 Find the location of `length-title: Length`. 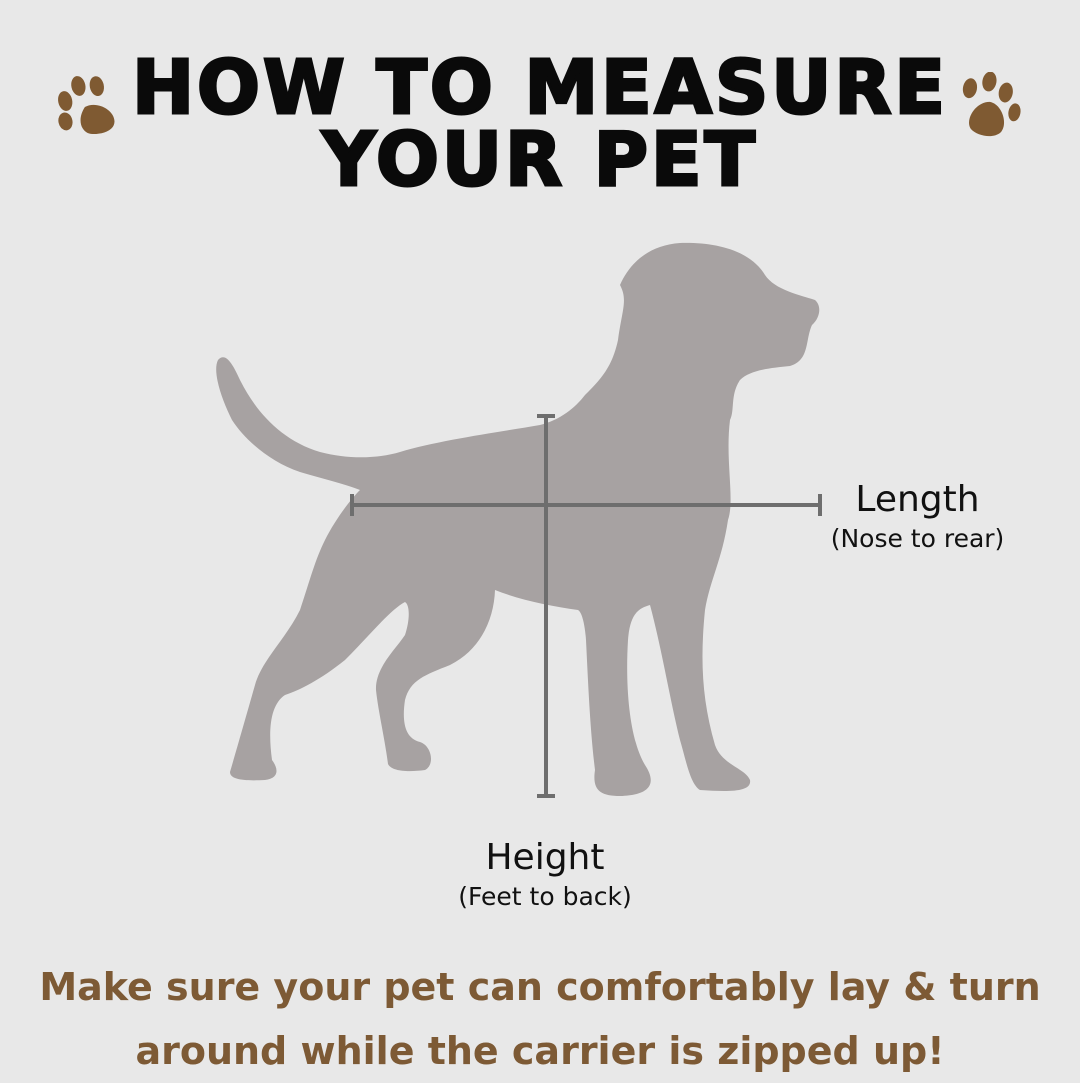

length-title: Length is located at coordinates (917, 499).